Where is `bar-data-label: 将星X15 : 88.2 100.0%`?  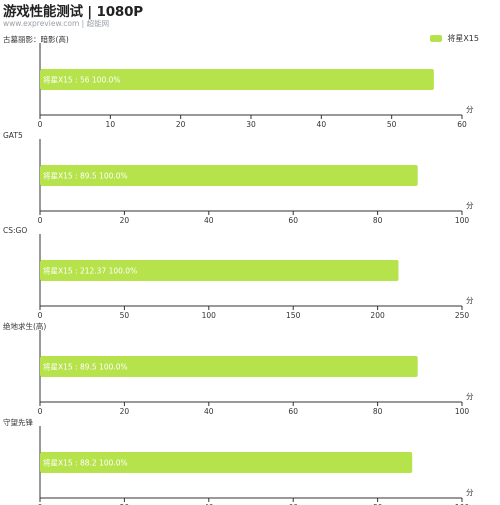
bar-data-label: 将星X15 : 88.2 100.0% is located at coordinates (85, 463).